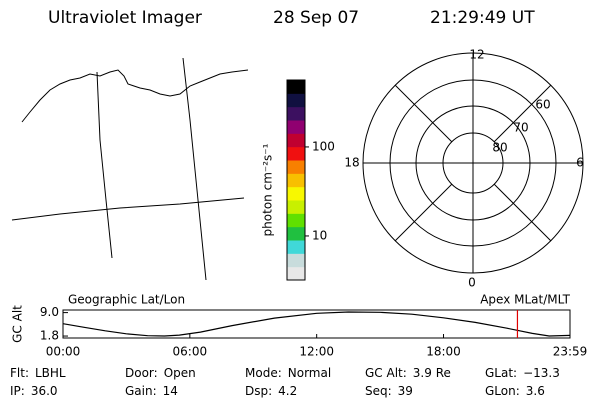 The image size is (600, 400). Describe the element at coordinates (141, 373) in the screenshot. I see `status-label: Door:` at that location.